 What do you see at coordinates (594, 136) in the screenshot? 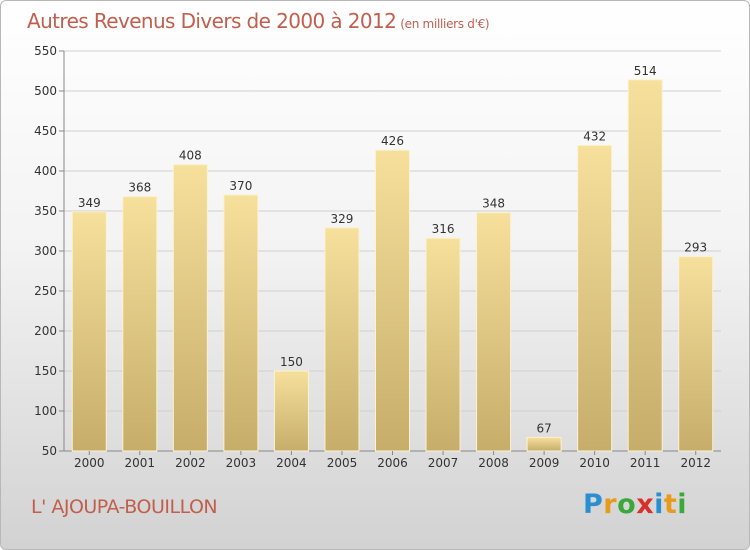
I see `bar-value-label: 432` at bounding box center [594, 136].